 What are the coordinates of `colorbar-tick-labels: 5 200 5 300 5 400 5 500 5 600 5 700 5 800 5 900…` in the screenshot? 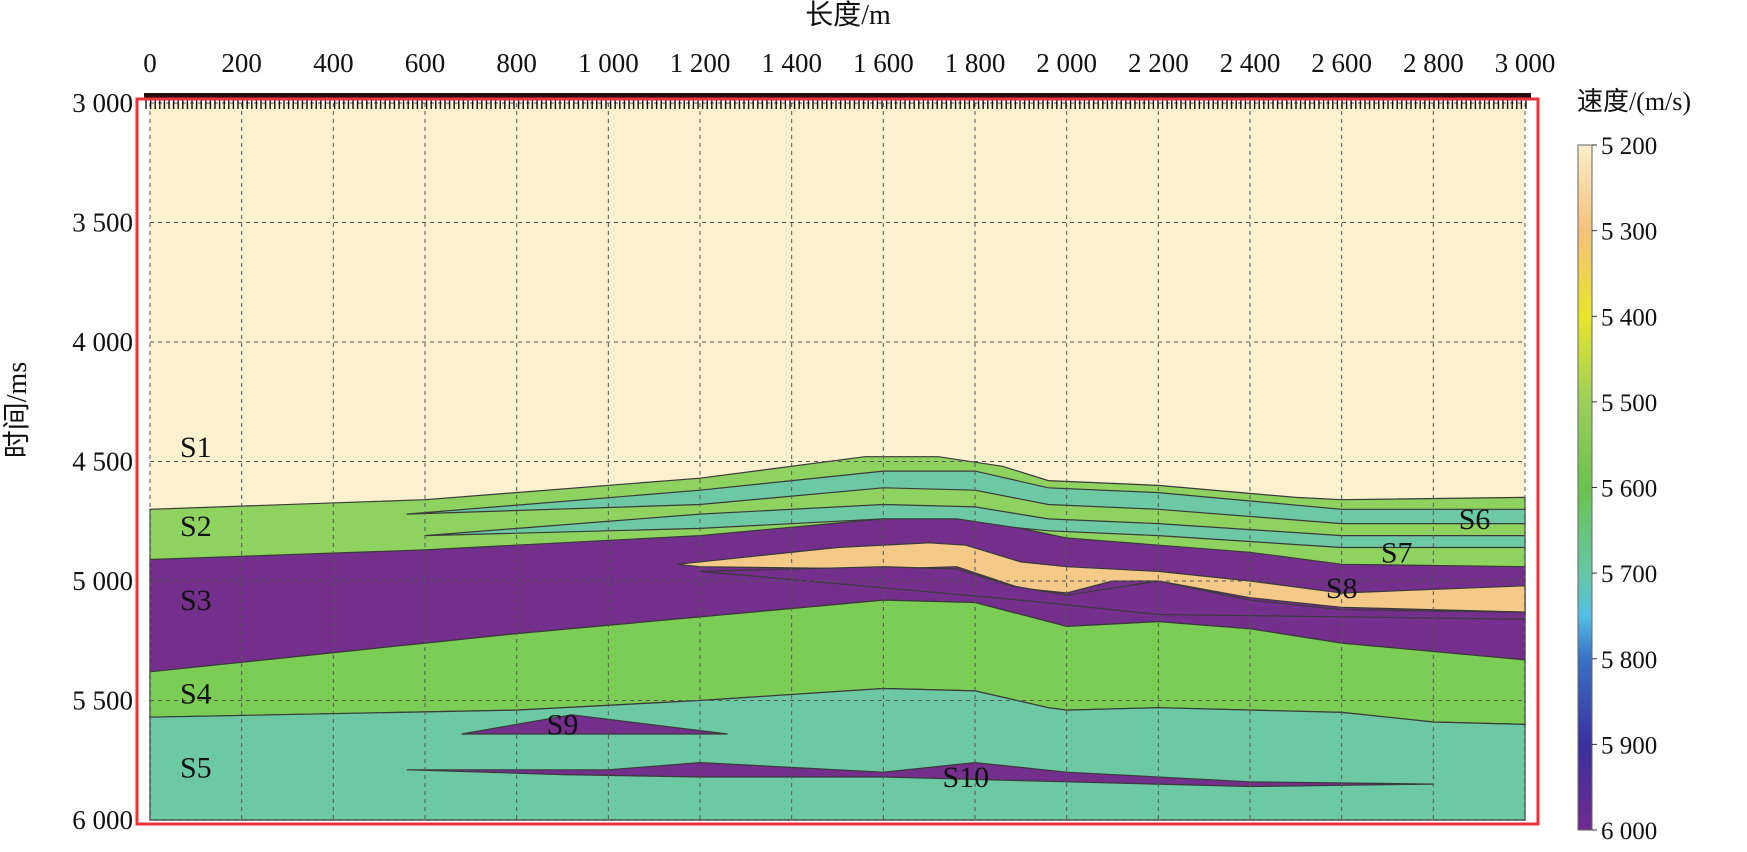 It's located at (1624, 489).